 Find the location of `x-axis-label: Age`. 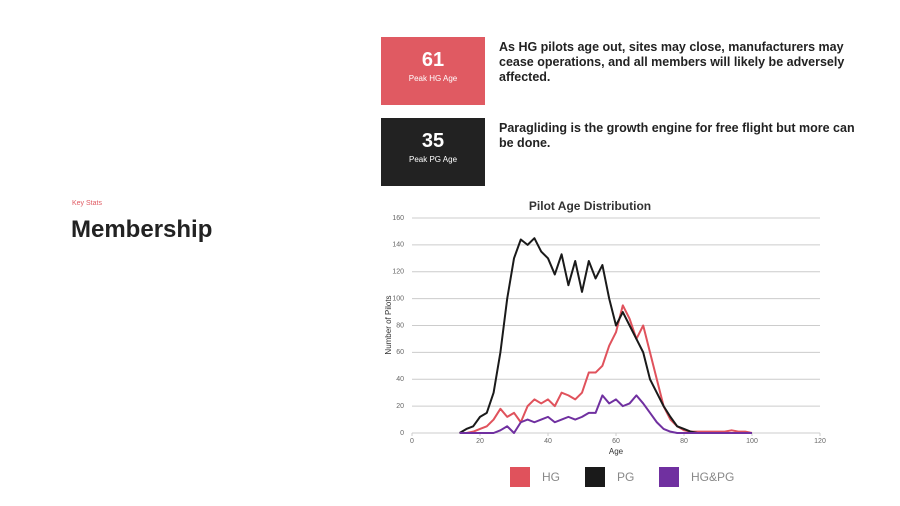

x-axis-label: Age is located at coordinates (616, 451).